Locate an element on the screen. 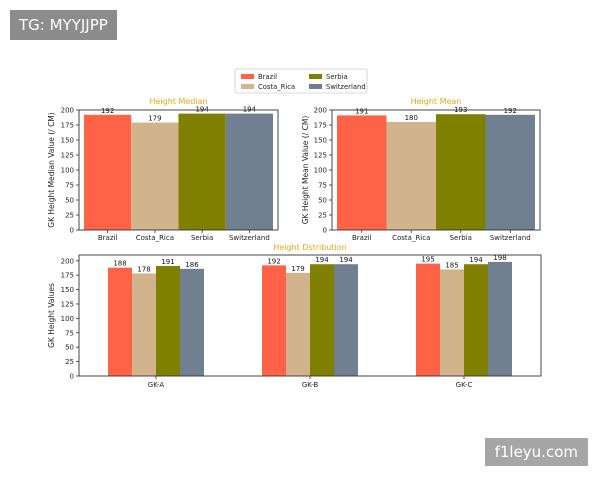 The image size is (600, 480). legend-label: Brazil is located at coordinates (267, 77).